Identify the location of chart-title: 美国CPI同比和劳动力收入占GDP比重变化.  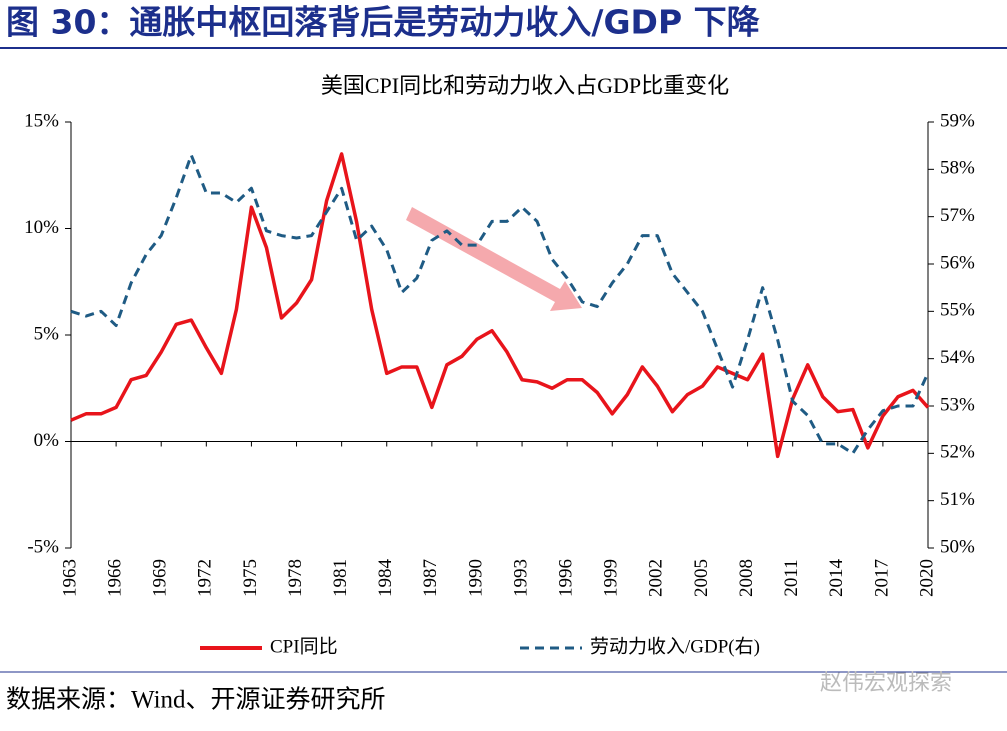
(525, 85).